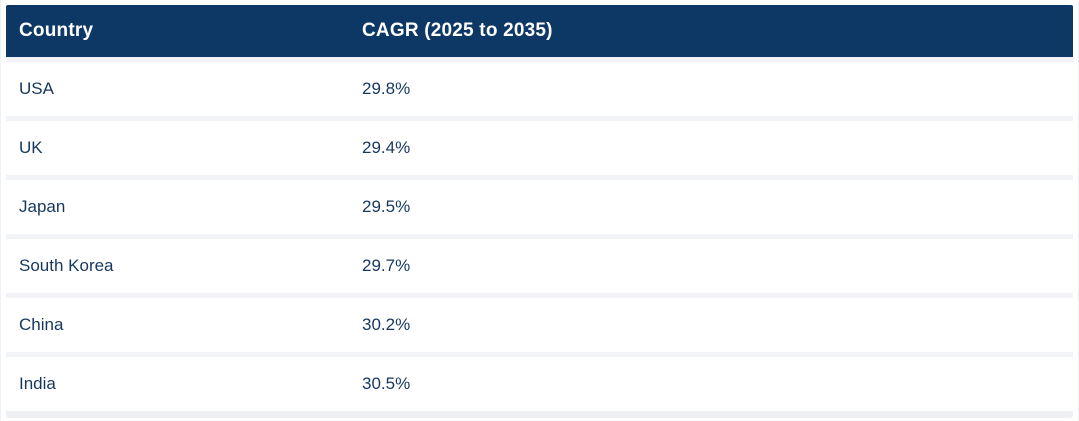  I want to click on country-cell: UK, so click(31, 147).